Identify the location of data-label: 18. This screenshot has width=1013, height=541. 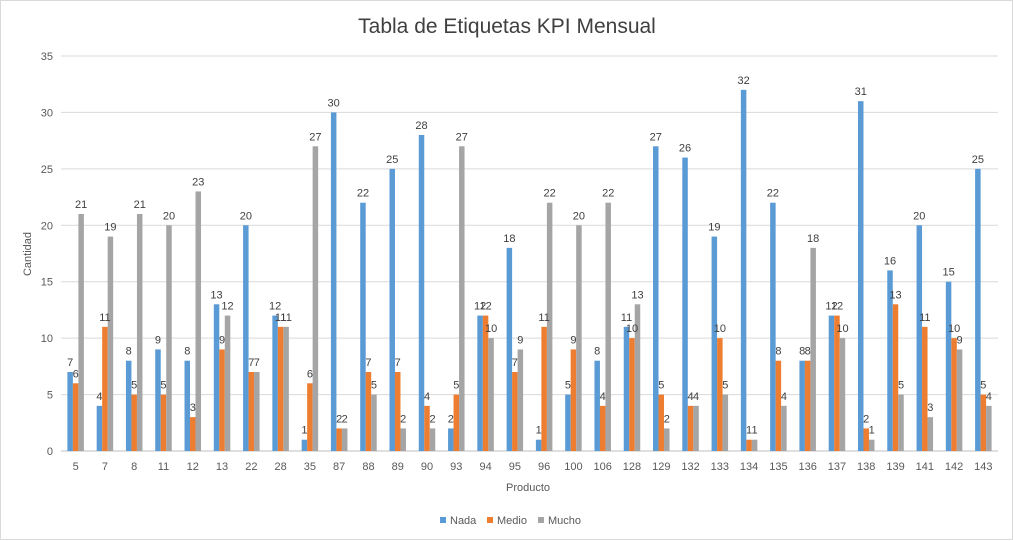
(813, 239).